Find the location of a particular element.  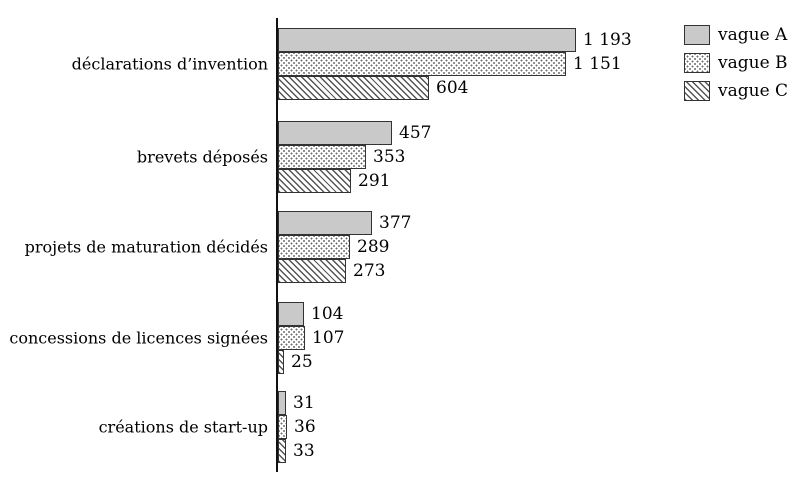

bar-value-label: 457 is located at coordinates (415, 133).